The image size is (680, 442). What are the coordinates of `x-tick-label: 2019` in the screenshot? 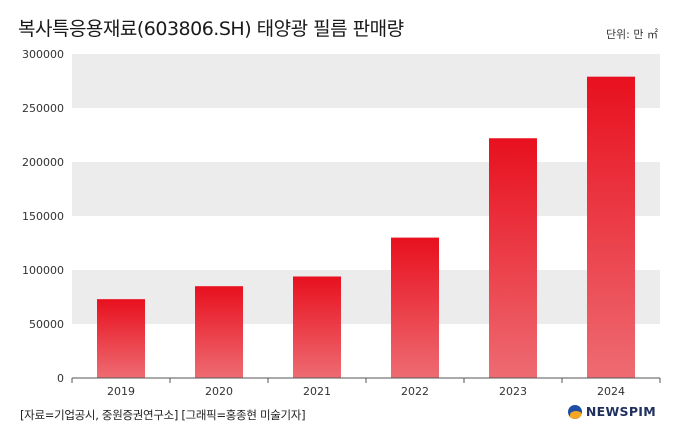 It's located at (121, 391).